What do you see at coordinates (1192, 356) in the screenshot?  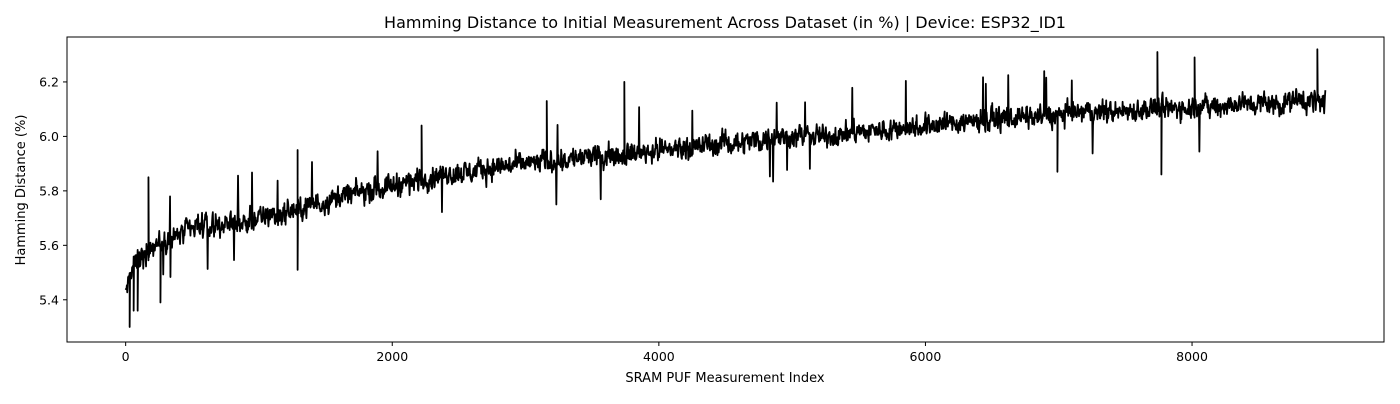 I see `x-tick-label: 8000` at bounding box center [1192, 356].